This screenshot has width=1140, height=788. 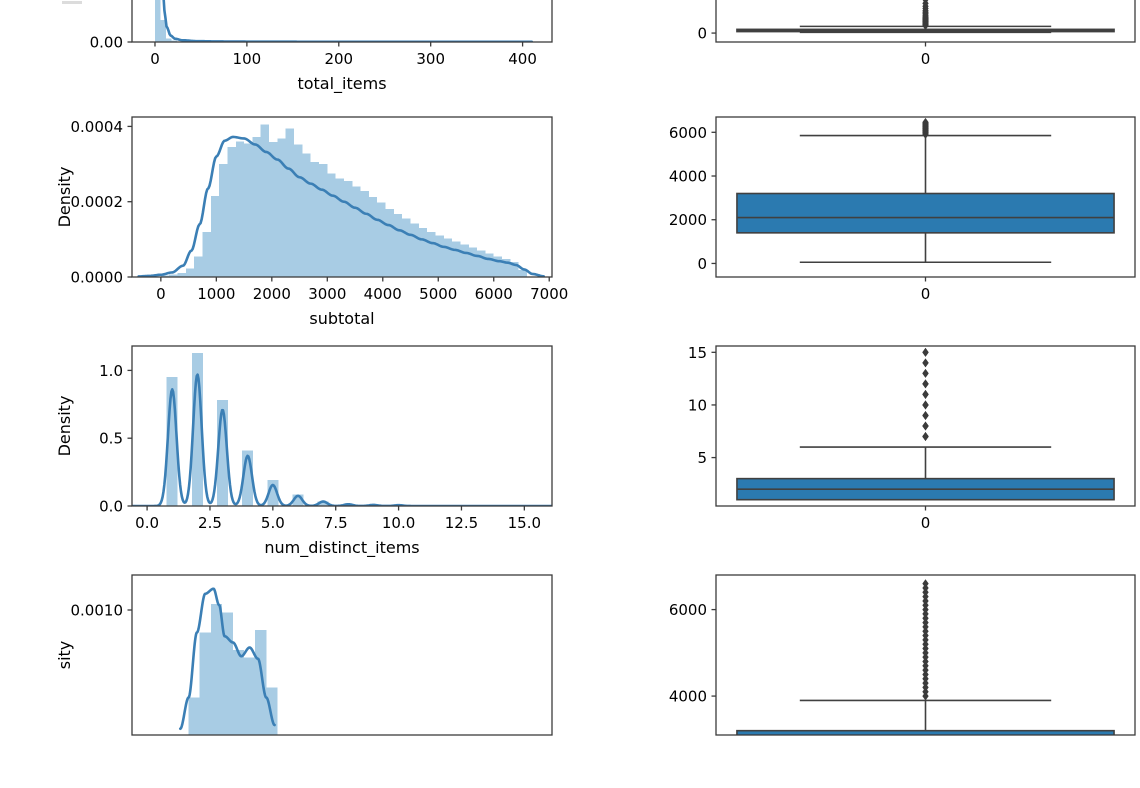 I want to click on panel-num-distinct-items-boxplot: 0 5 10 15, so click(x=855, y=446).